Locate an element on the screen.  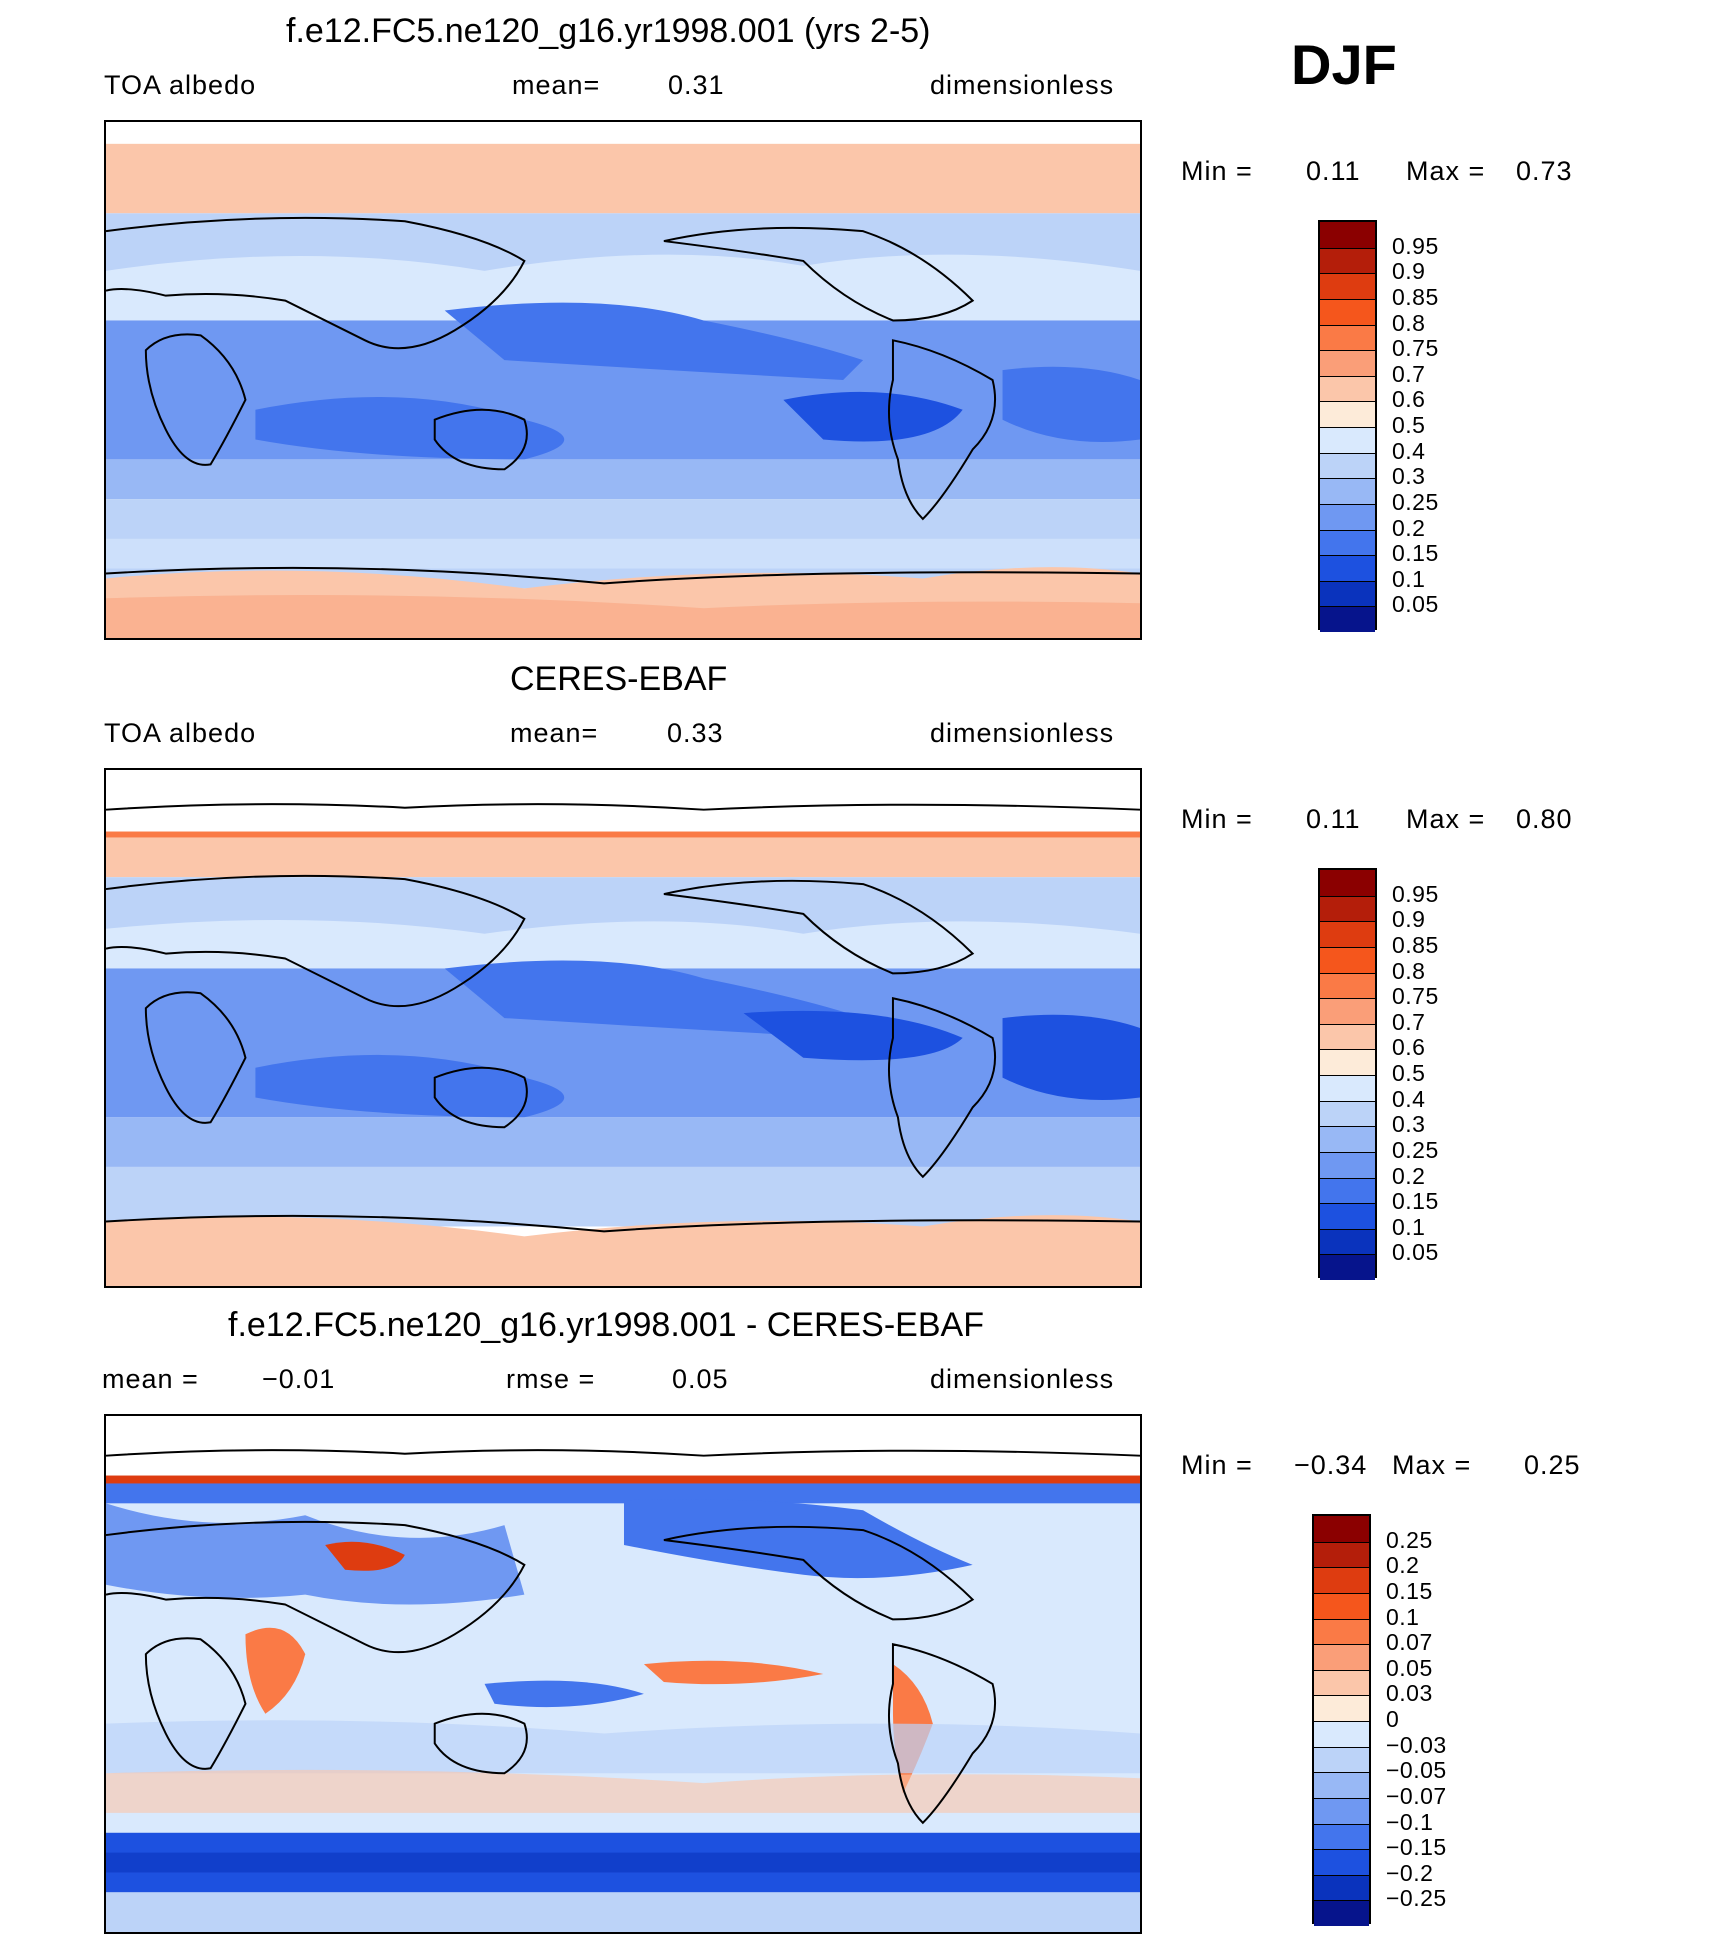
panel-3-colorbar is located at coordinates (1341, 1720).